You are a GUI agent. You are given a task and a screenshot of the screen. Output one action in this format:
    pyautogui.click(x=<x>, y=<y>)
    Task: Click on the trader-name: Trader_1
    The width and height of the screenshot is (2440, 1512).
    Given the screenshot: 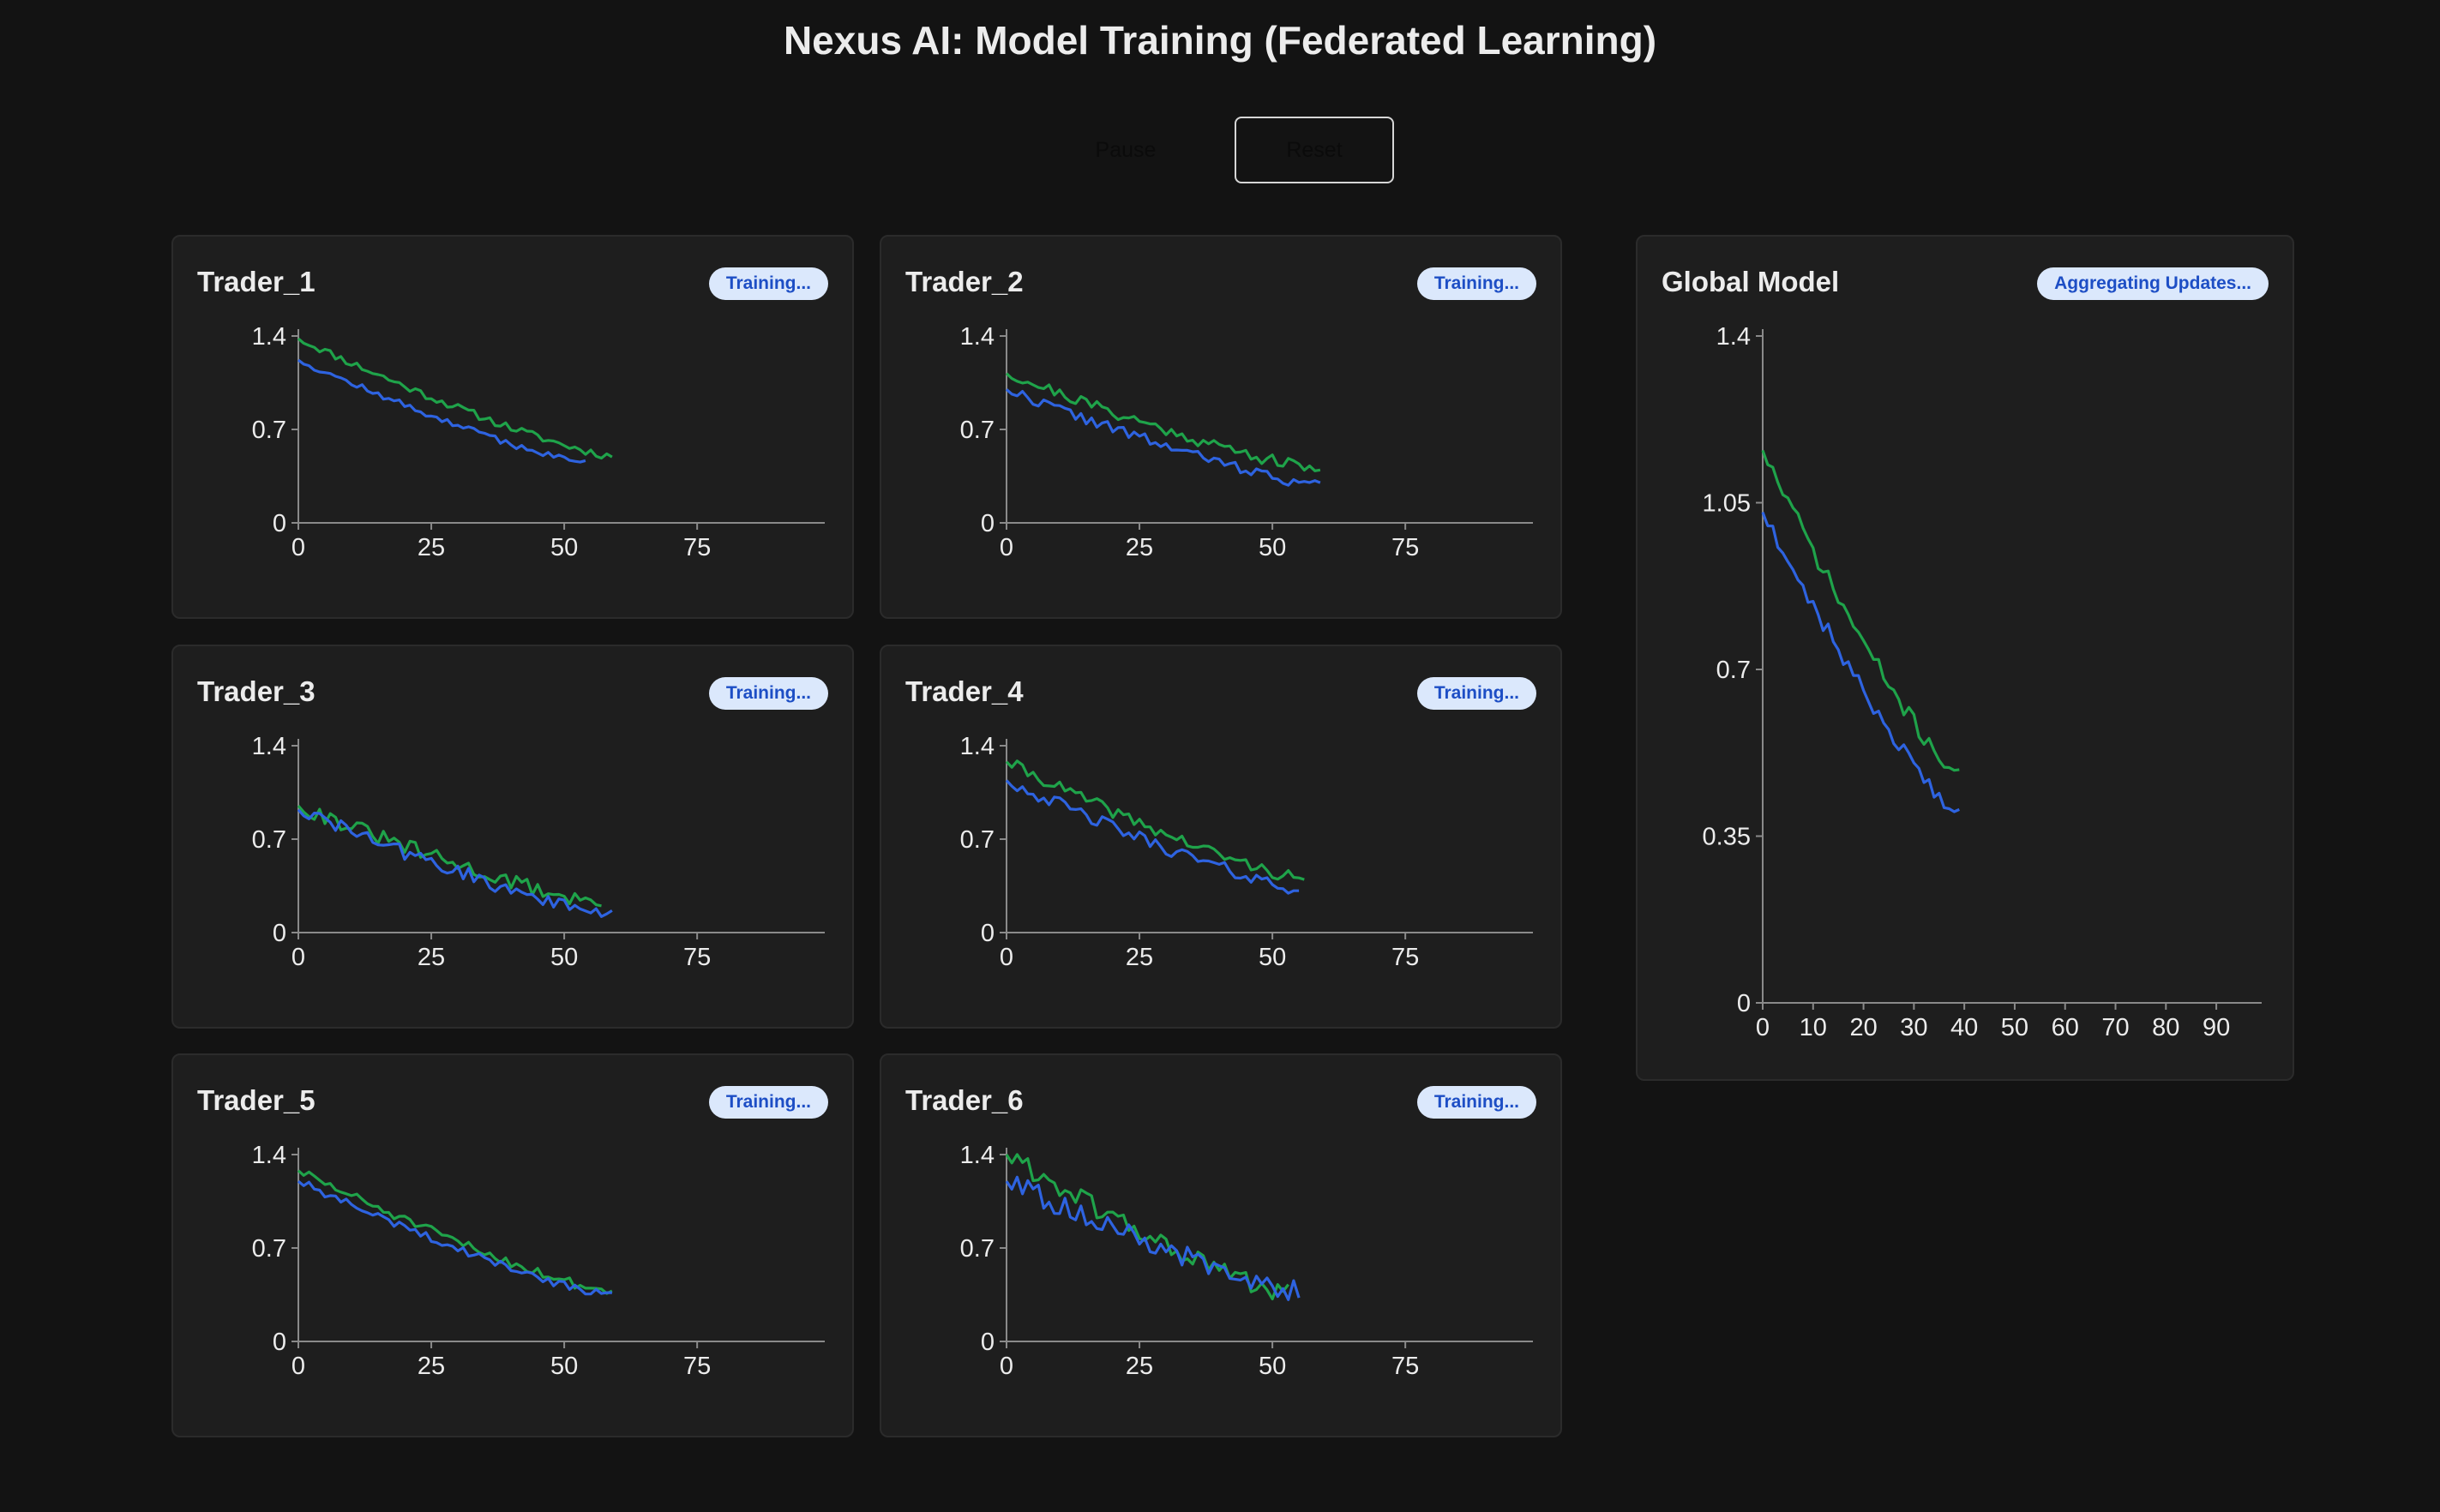 What is the action you would take?
    pyautogui.click(x=256, y=281)
    